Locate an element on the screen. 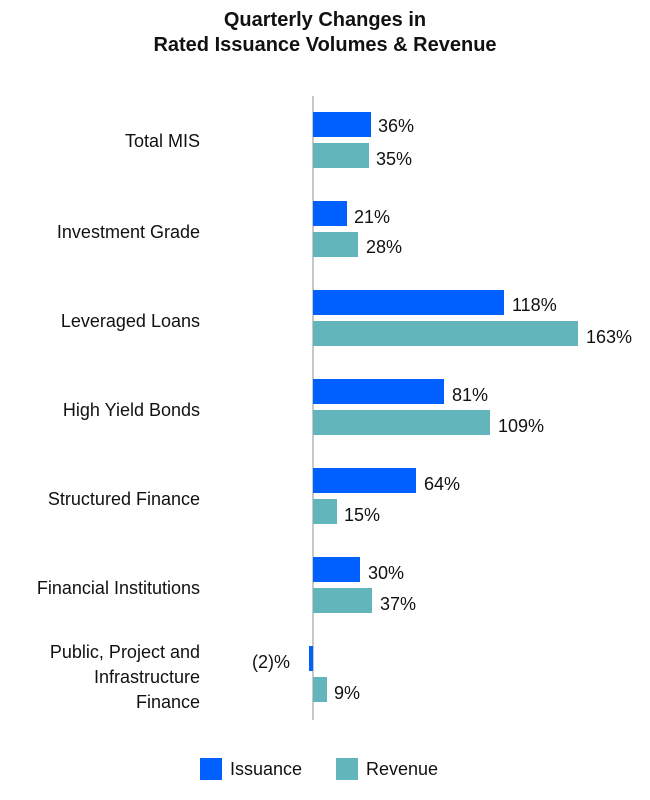  value-label-revenue-financial-institutions: 37% is located at coordinates (398, 604).